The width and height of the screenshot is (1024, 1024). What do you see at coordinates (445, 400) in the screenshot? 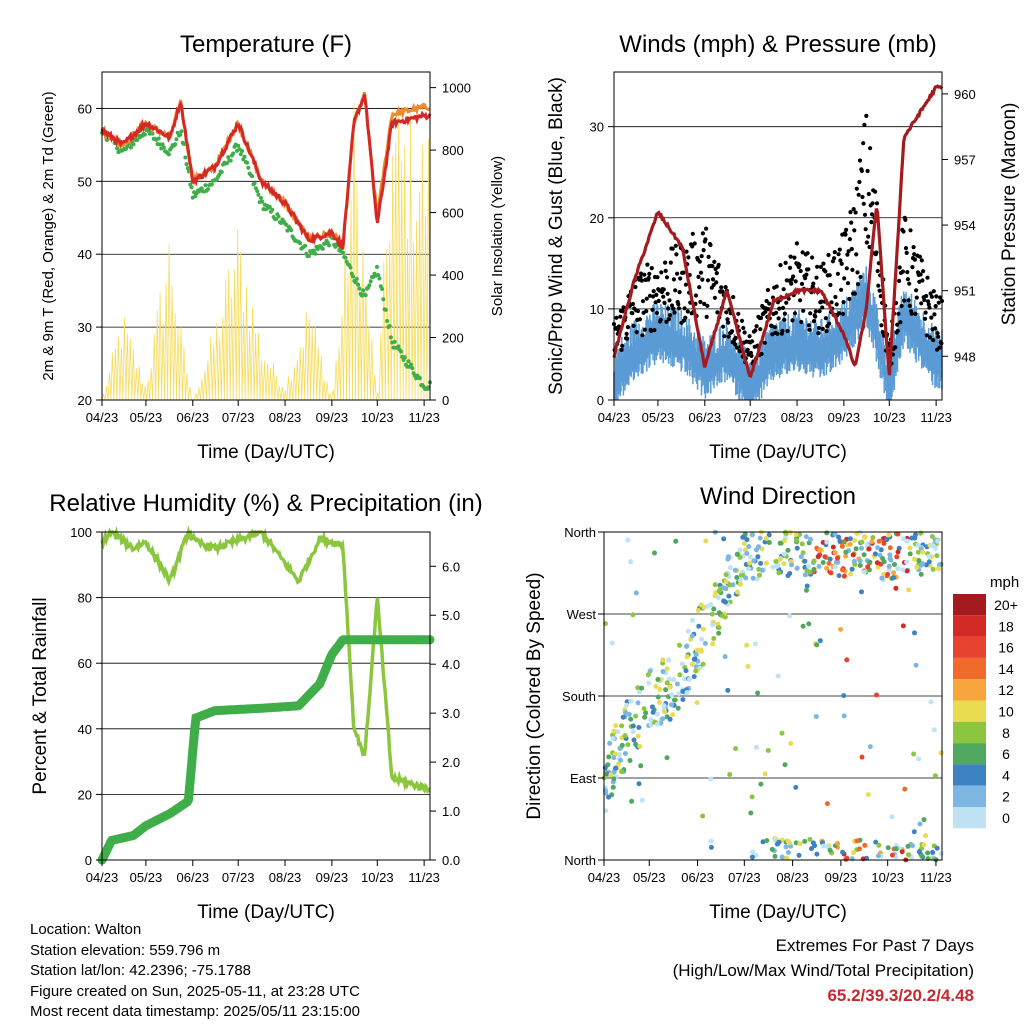
I see `y2-tick-label: 0` at bounding box center [445, 400].